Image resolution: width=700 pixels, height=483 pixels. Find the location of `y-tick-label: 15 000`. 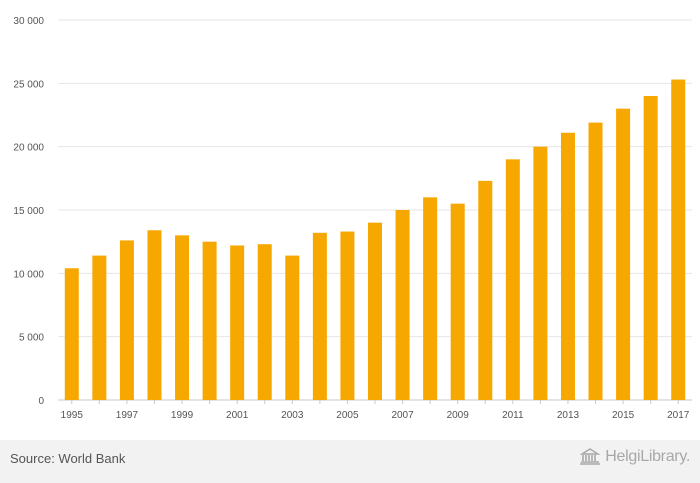

y-tick-label: 15 000 is located at coordinates (28, 211).